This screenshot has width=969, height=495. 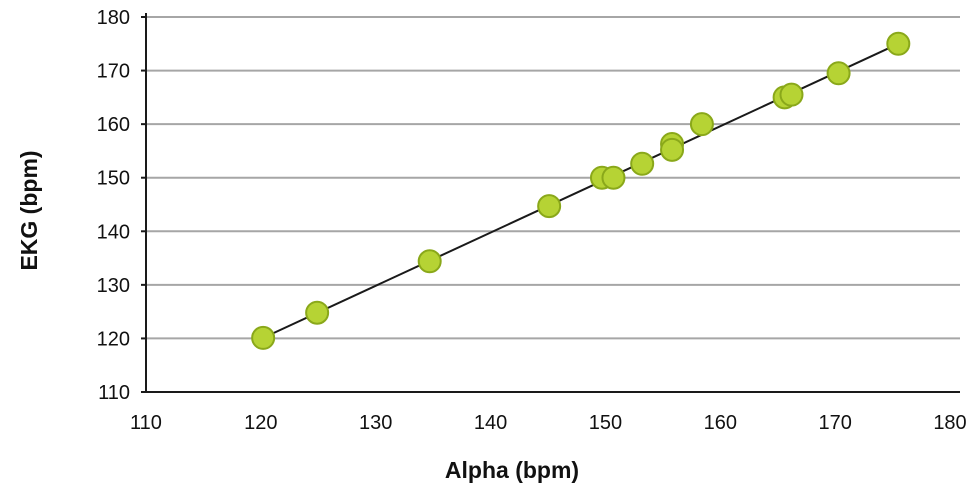 What do you see at coordinates (113, 72) in the screenshot?
I see `y-tick-label: 170` at bounding box center [113, 72].